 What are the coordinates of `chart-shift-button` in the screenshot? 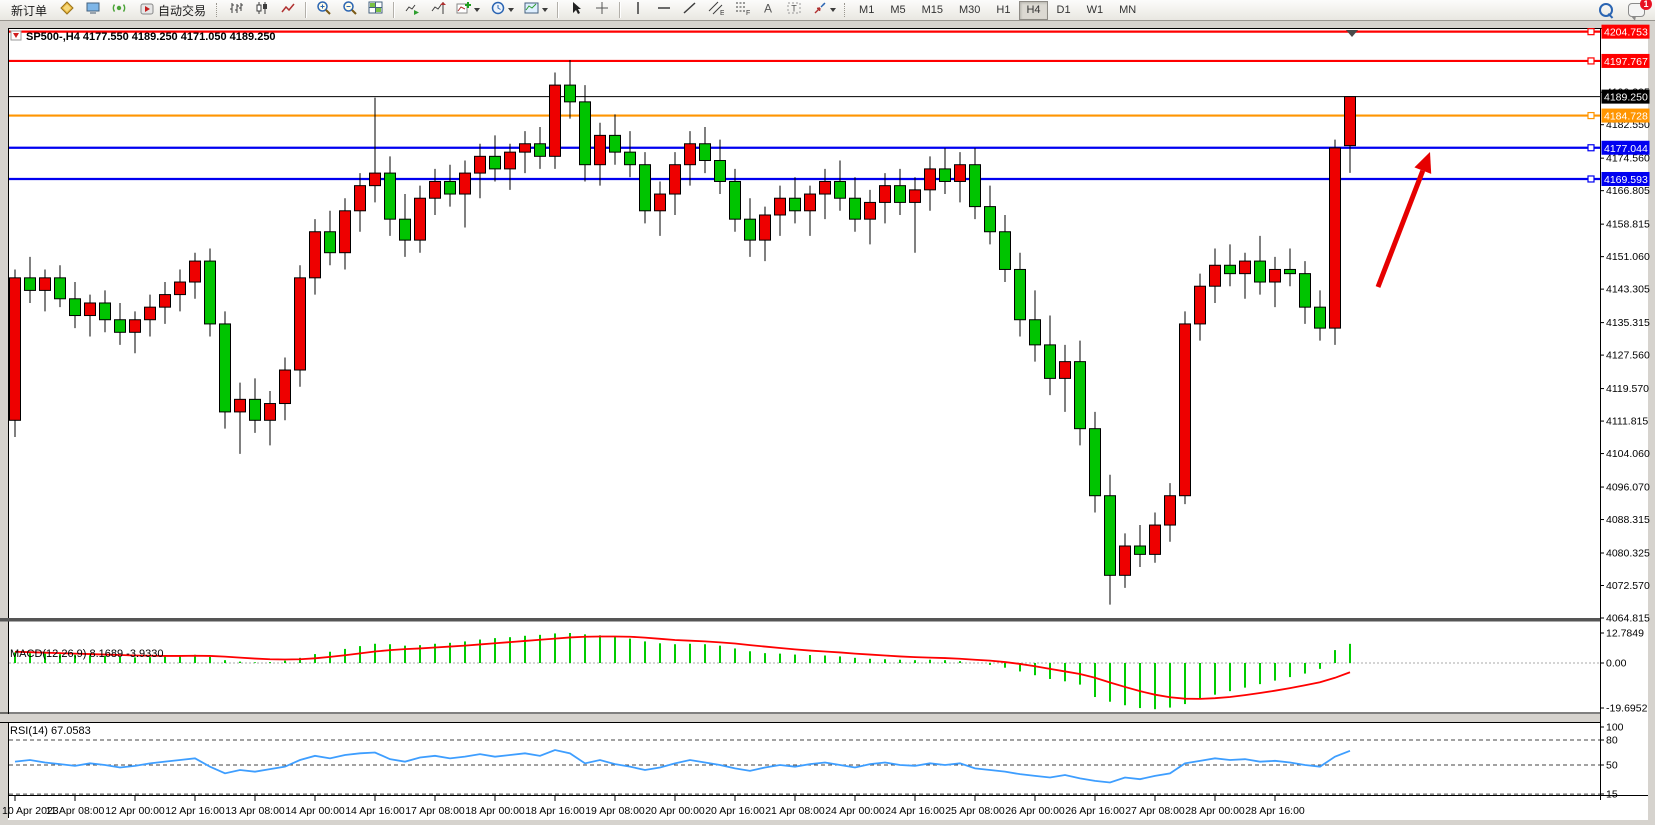 It's located at (438, 10).